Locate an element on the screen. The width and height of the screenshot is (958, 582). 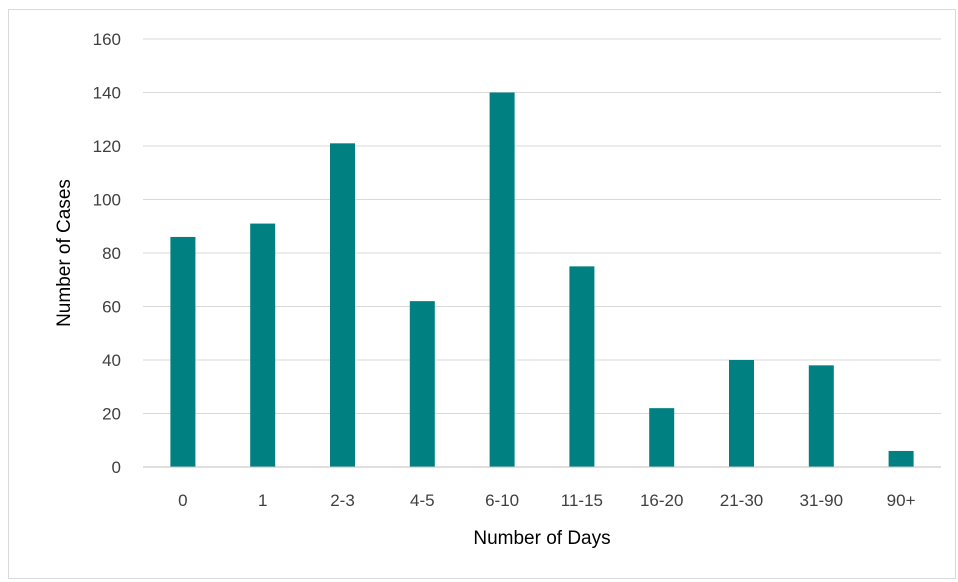
x-tick-label: 90+ is located at coordinates (901, 500).